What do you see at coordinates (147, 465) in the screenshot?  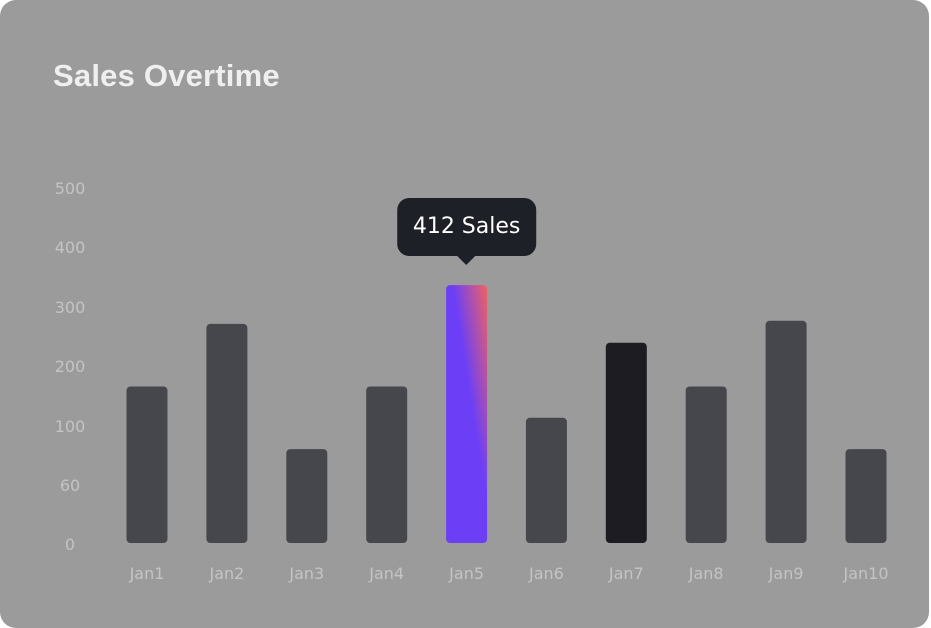 I see `bar-jan1` at bounding box center [147, 465].